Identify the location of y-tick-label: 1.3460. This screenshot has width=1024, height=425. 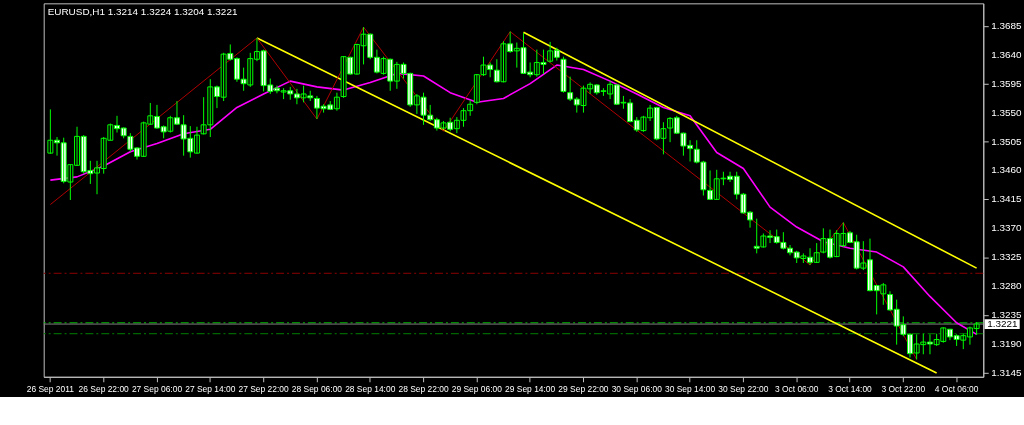
(1007, 170).